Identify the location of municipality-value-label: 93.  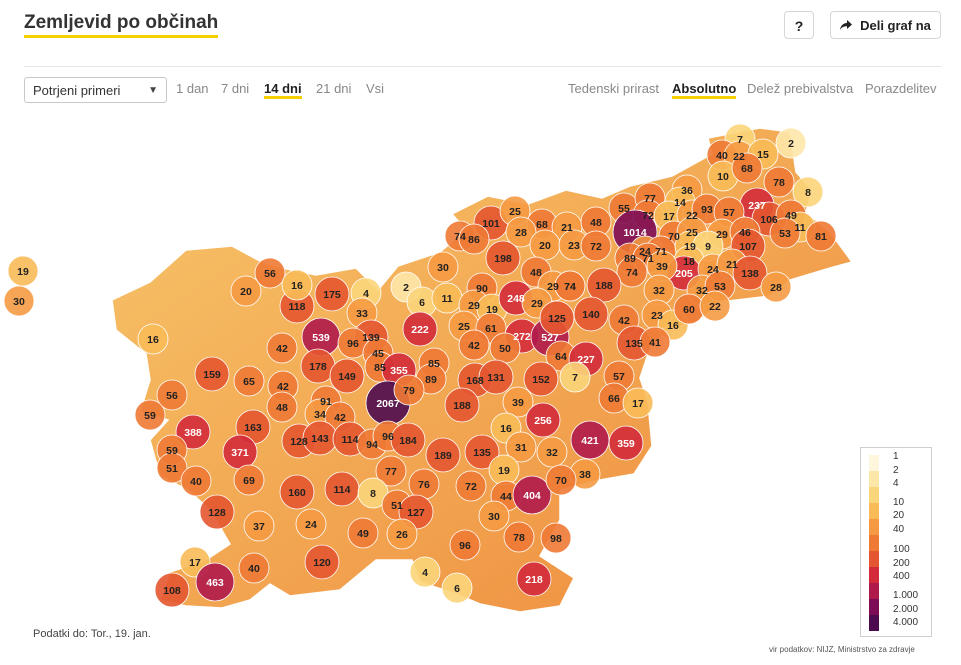
(707, 210).